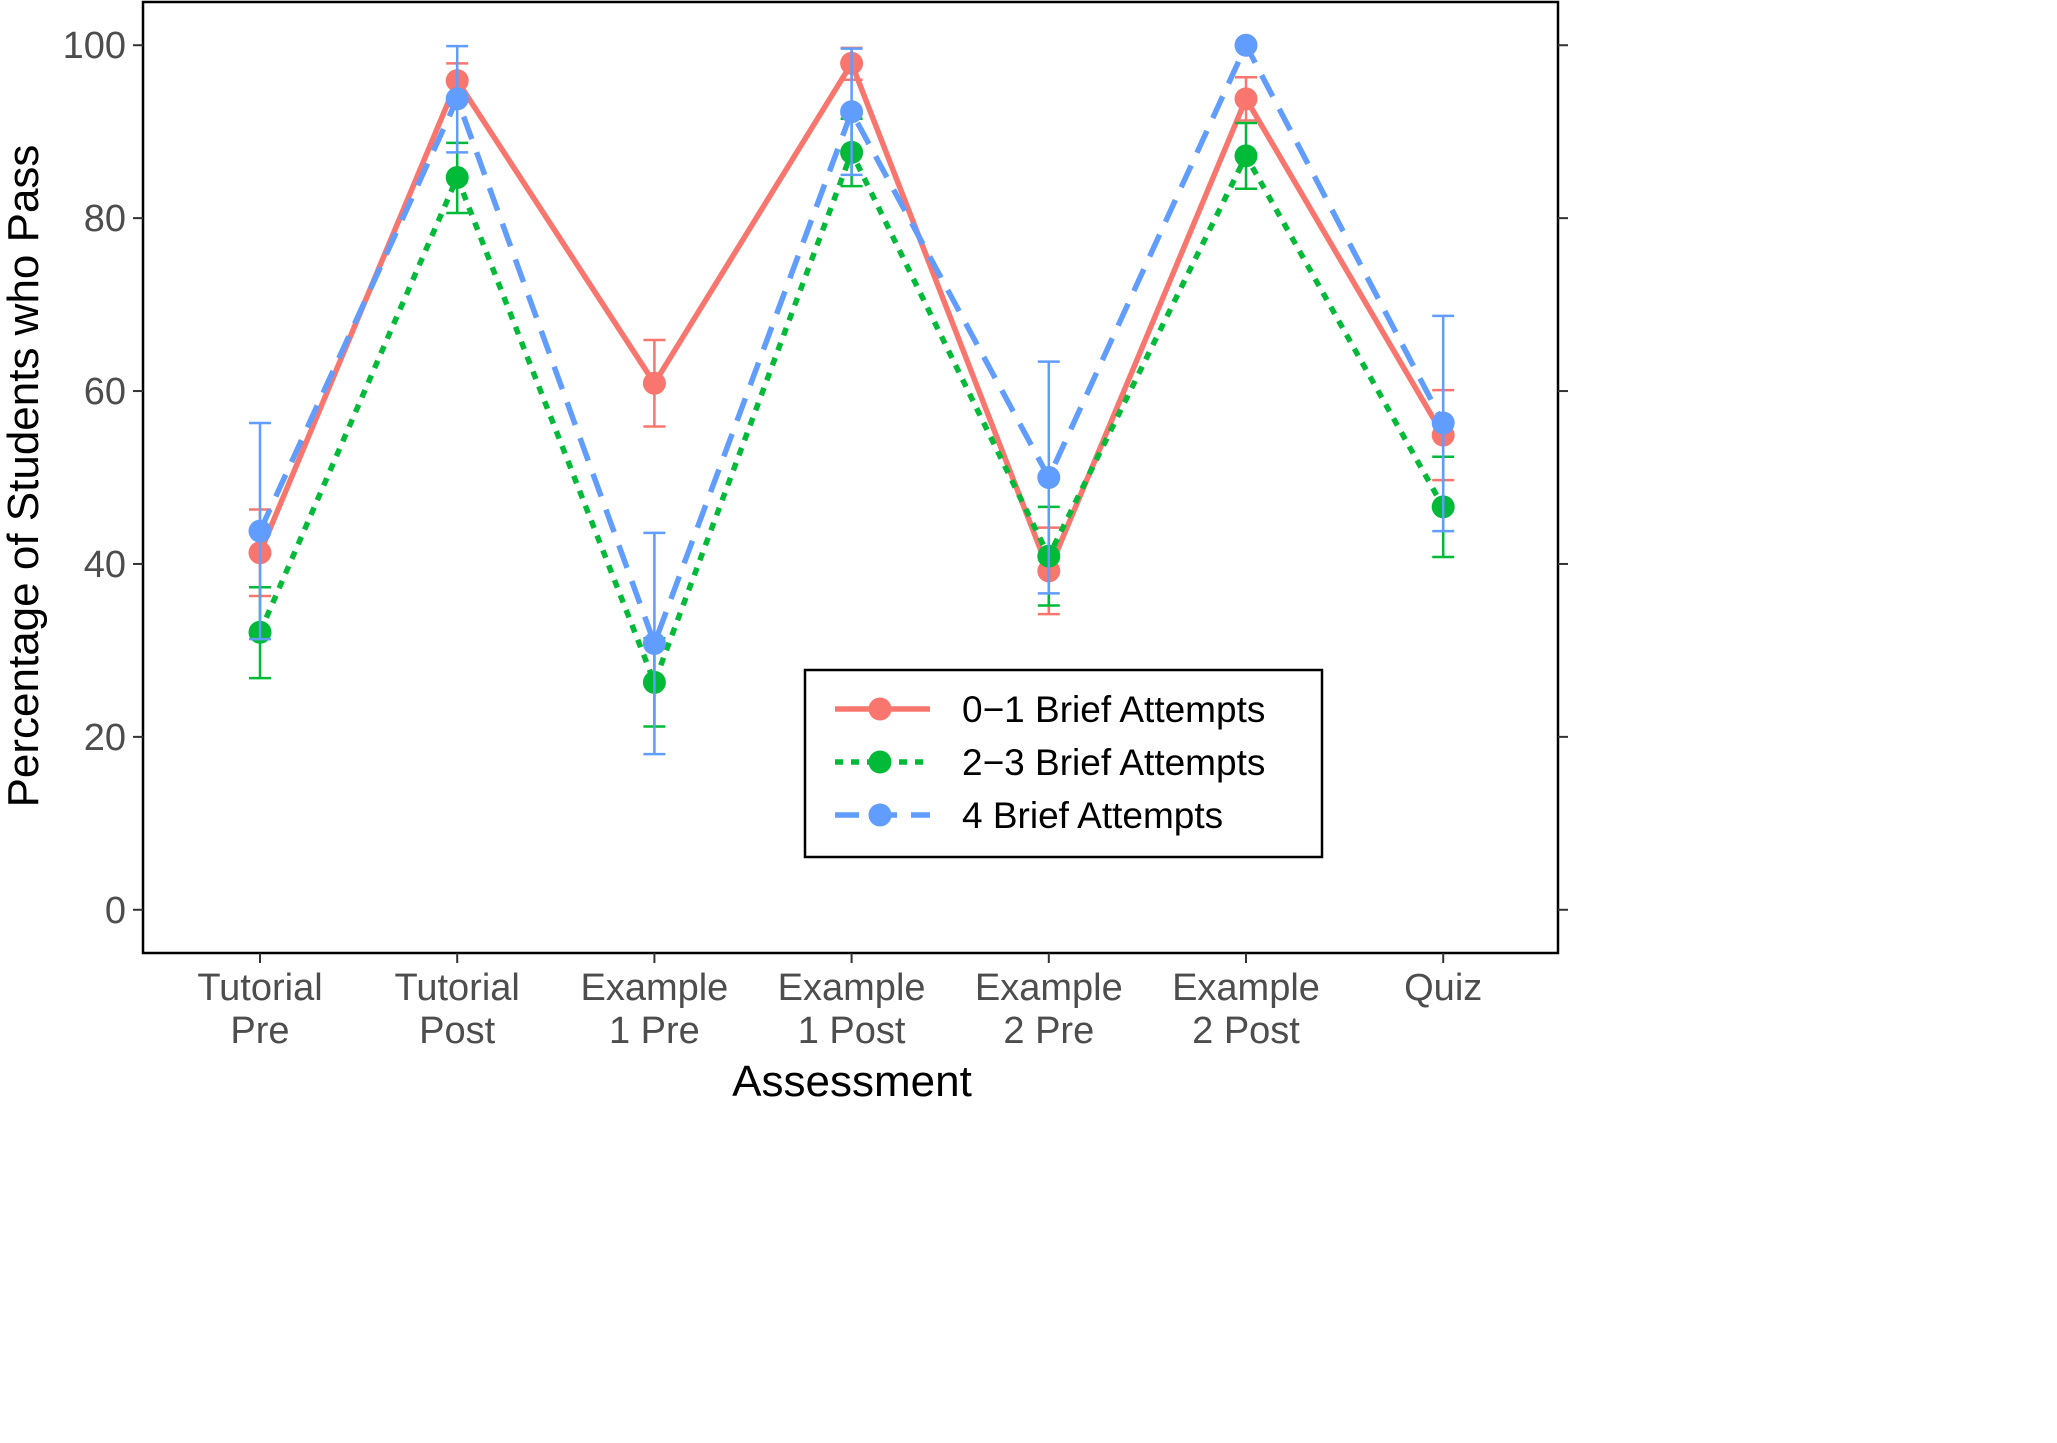  What do you see at coordinates (852, 1078) in the screenshot?
I see `x-axis-title: Assessment` at bounding box center [852, 1078].